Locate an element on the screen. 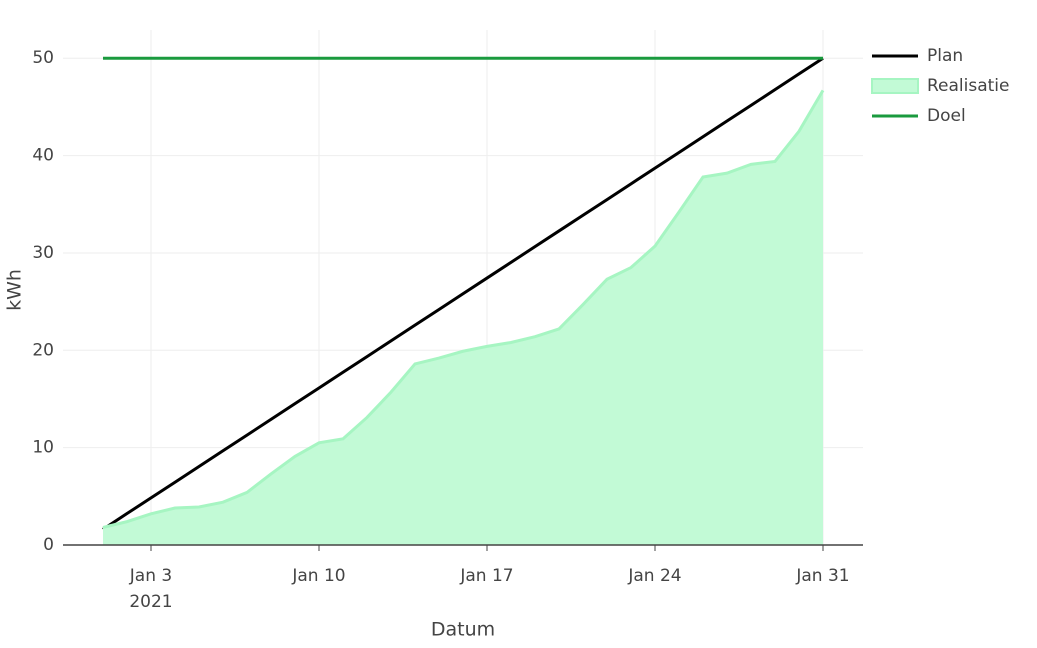 This screenshot has width=1037, height=648. y-tick-label: 40 is located at coordinates (43, 156).